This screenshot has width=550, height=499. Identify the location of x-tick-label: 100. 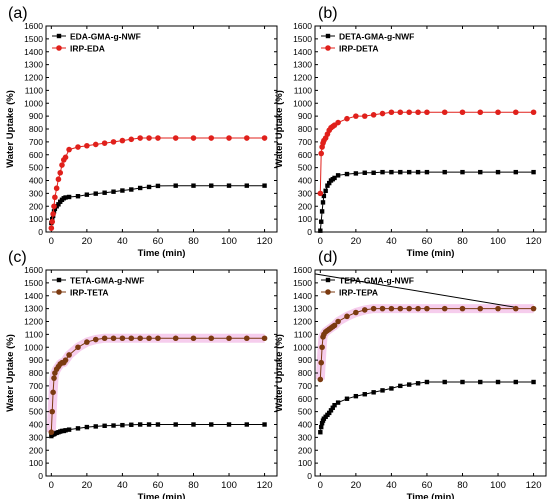
(229, 241).